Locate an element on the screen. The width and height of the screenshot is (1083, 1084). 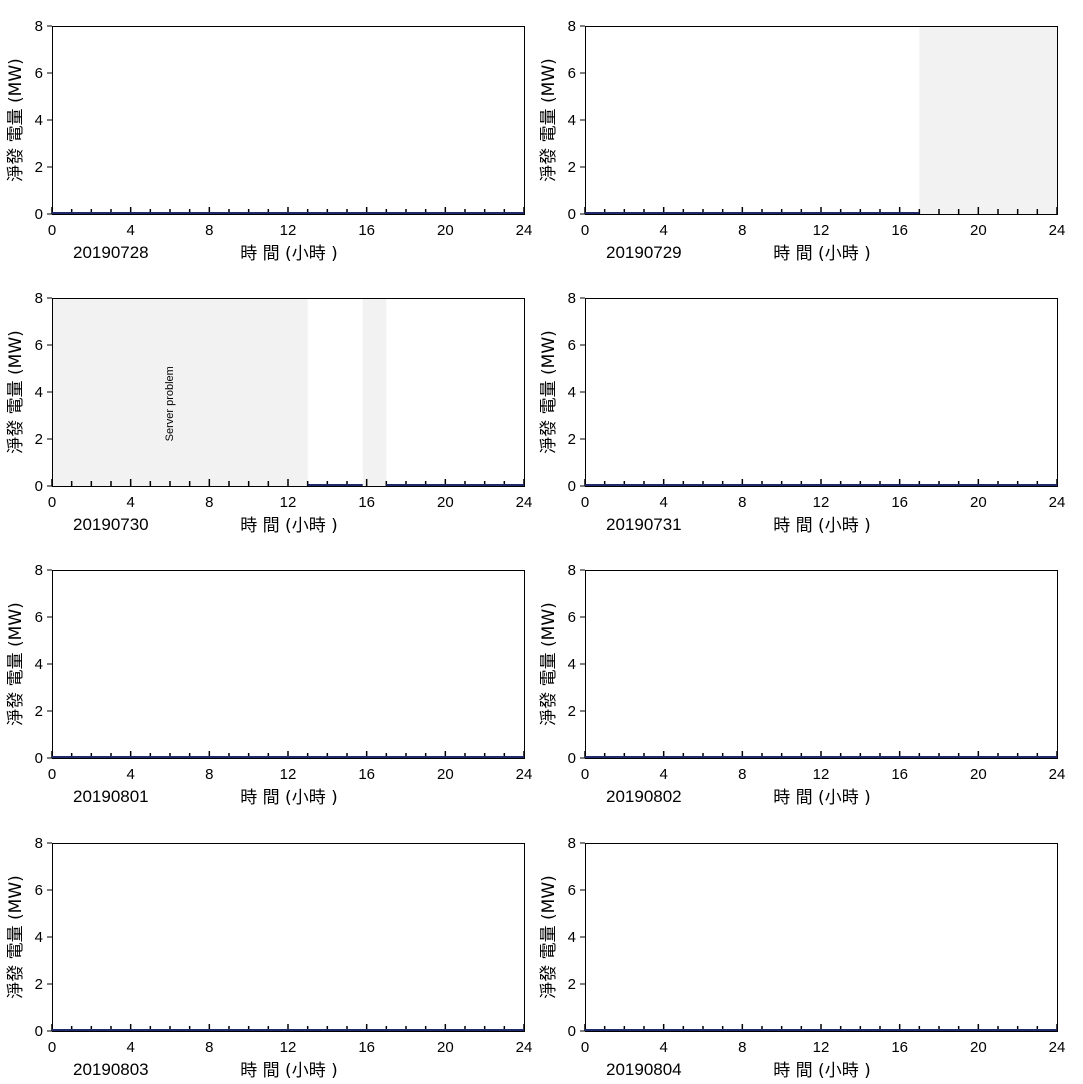
date-label: 20190801 is located at coordinates (111, 796).